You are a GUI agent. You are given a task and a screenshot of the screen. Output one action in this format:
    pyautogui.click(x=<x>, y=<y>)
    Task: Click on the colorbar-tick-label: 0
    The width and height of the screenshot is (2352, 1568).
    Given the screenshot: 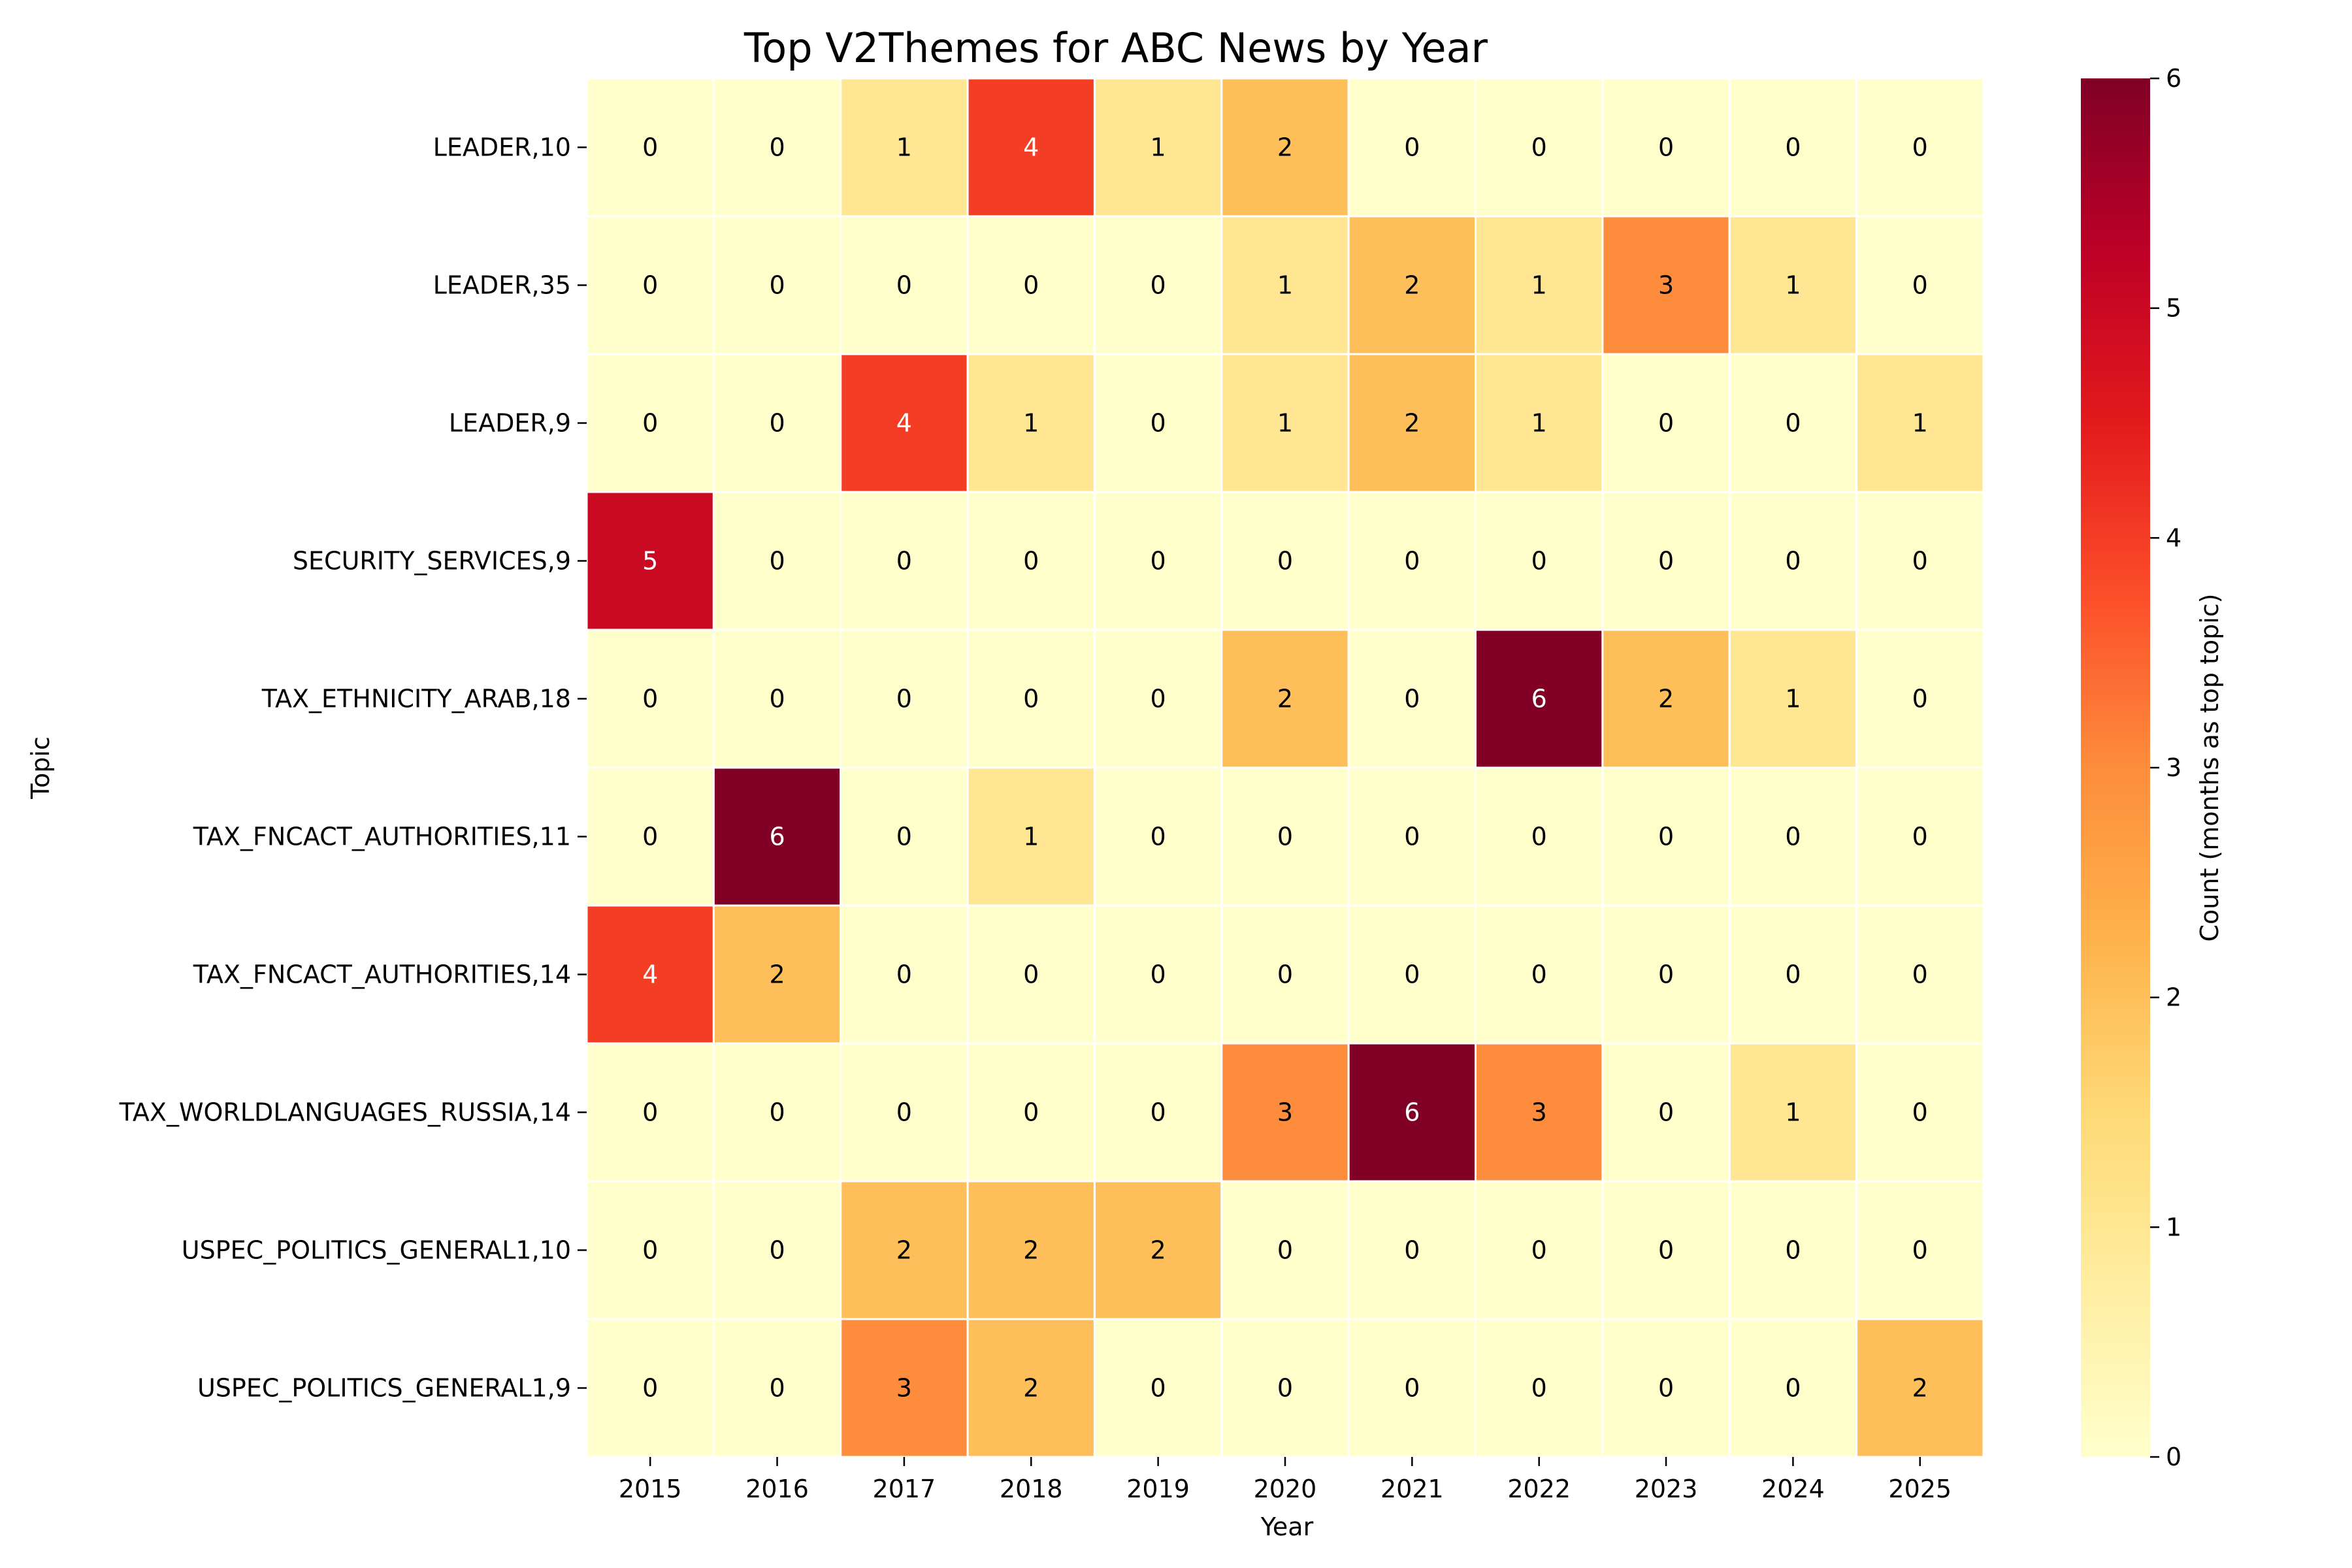 What is the action you would take?
    pyautogui.click(x=2173, y=1457)
    